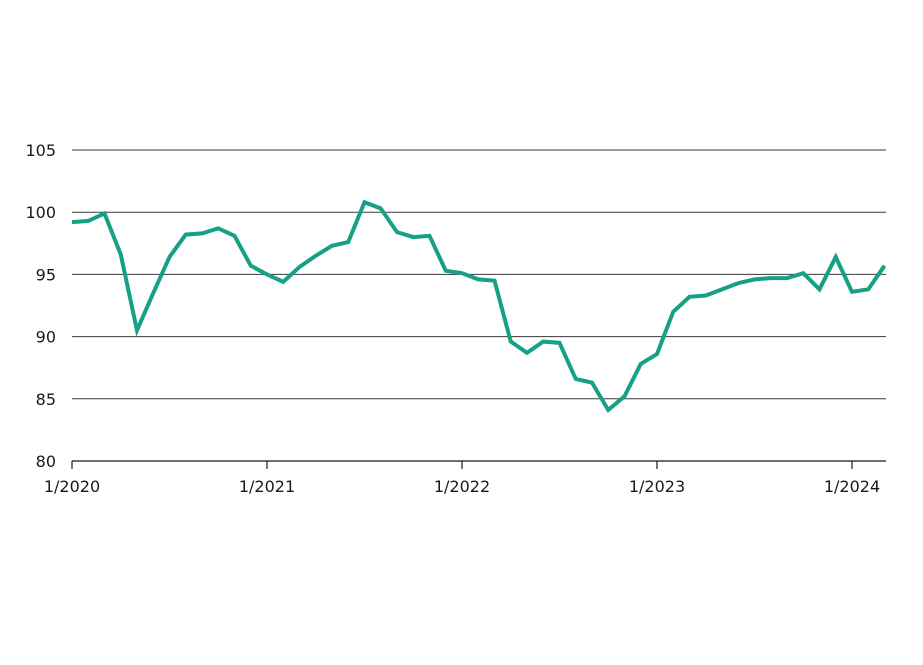 This screenshot has height=665, width=923. I want to click on y-axis-tick-labels: 80 85 90 95 100 105, so click(40, 306).